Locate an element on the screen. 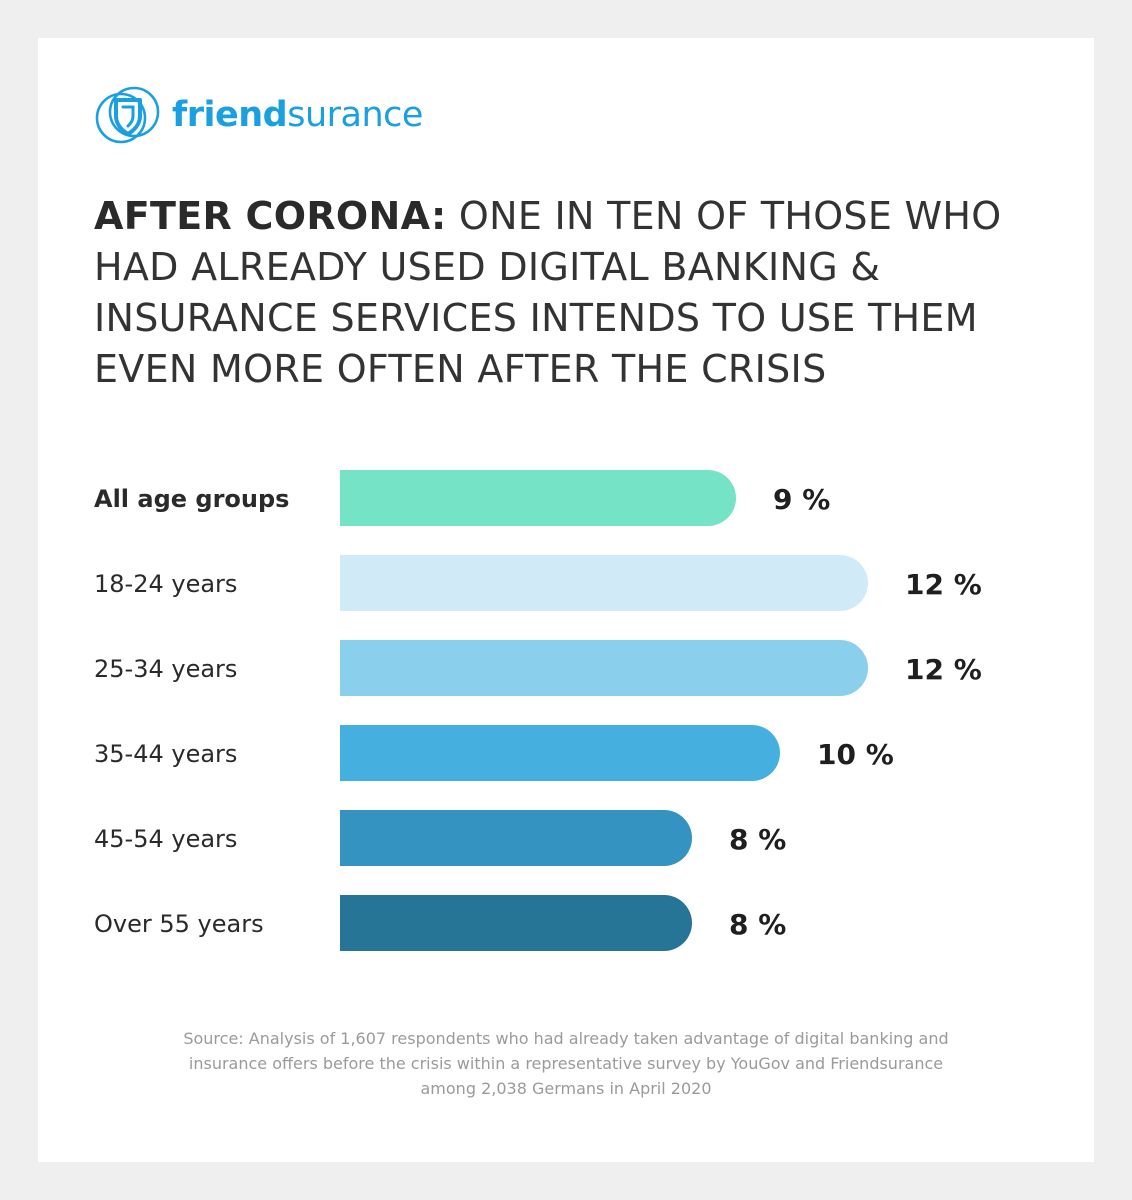  bar-35-44-years is located at coordinates (560, 753).